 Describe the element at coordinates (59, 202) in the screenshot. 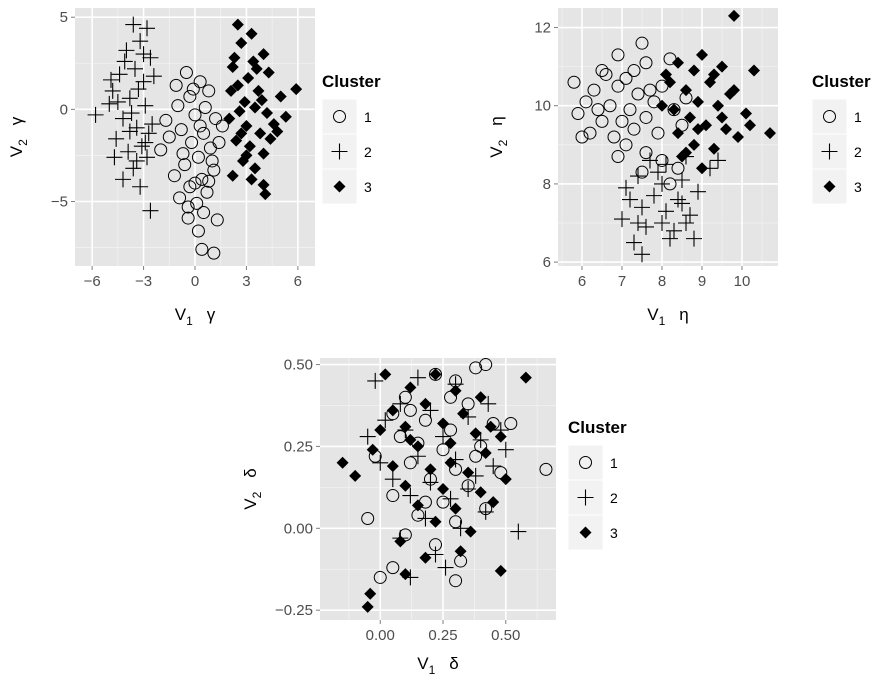

I see `y-tick-label: −5` at that location.